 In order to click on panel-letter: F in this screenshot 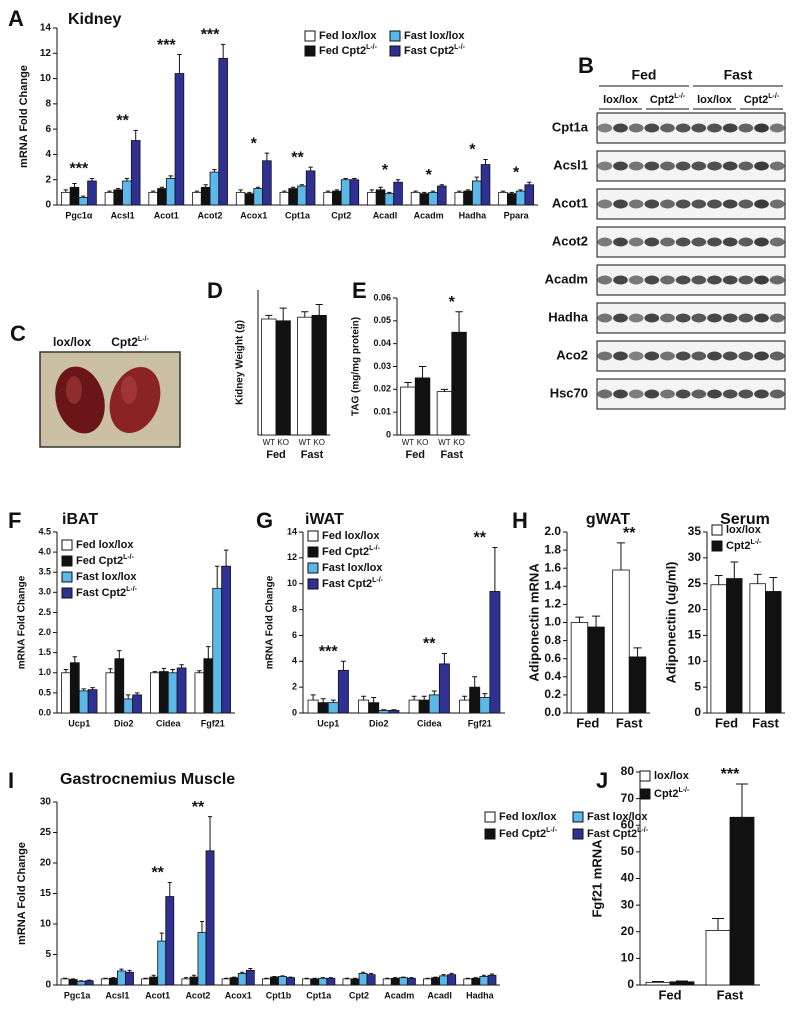, I will do `click(14, 520)`.